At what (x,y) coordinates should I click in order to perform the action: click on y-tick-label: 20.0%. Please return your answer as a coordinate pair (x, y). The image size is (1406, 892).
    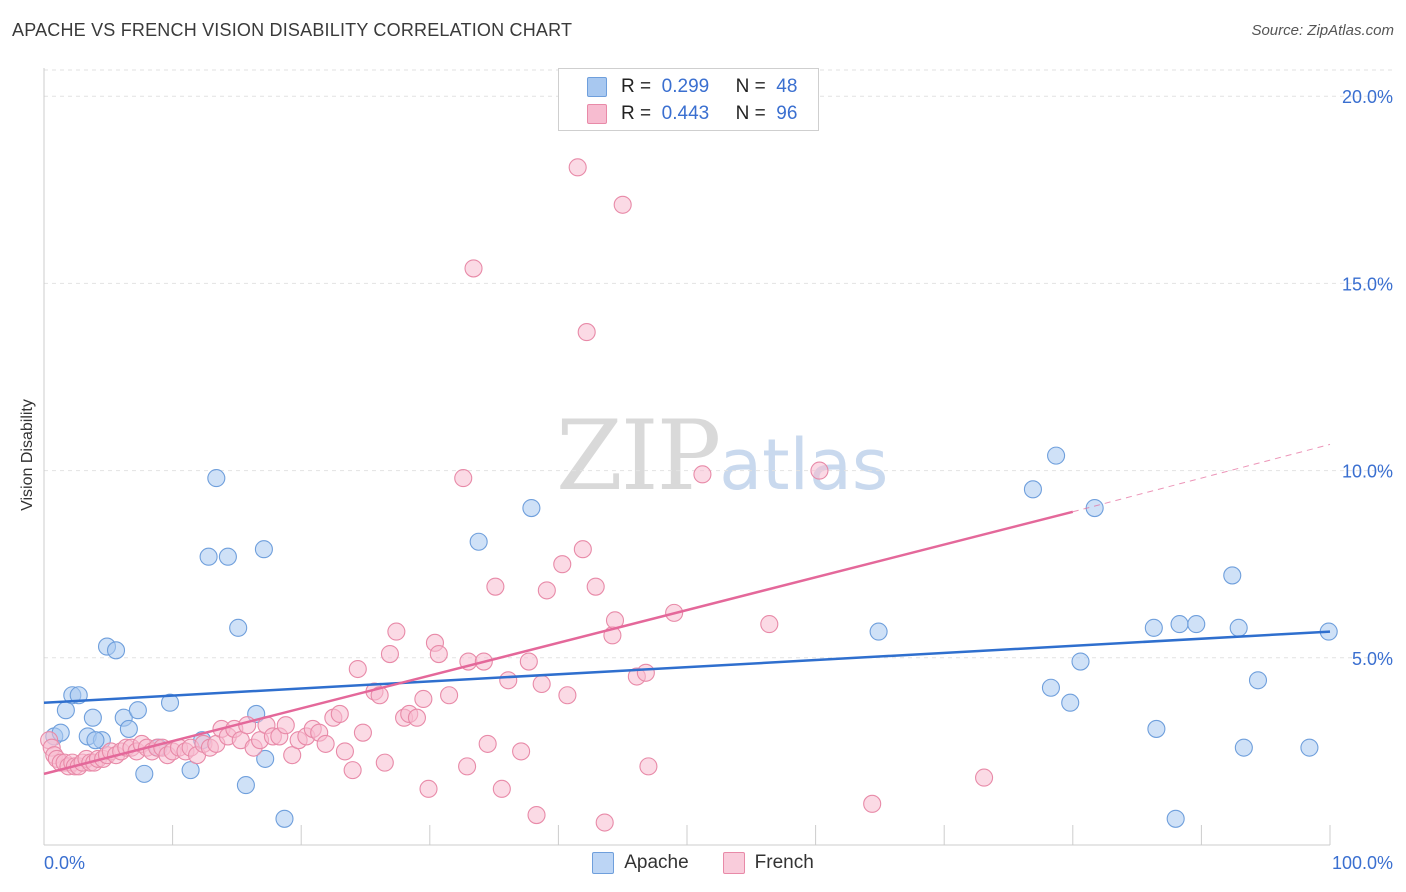
    Looking at the image, I should click on (1367, 97).